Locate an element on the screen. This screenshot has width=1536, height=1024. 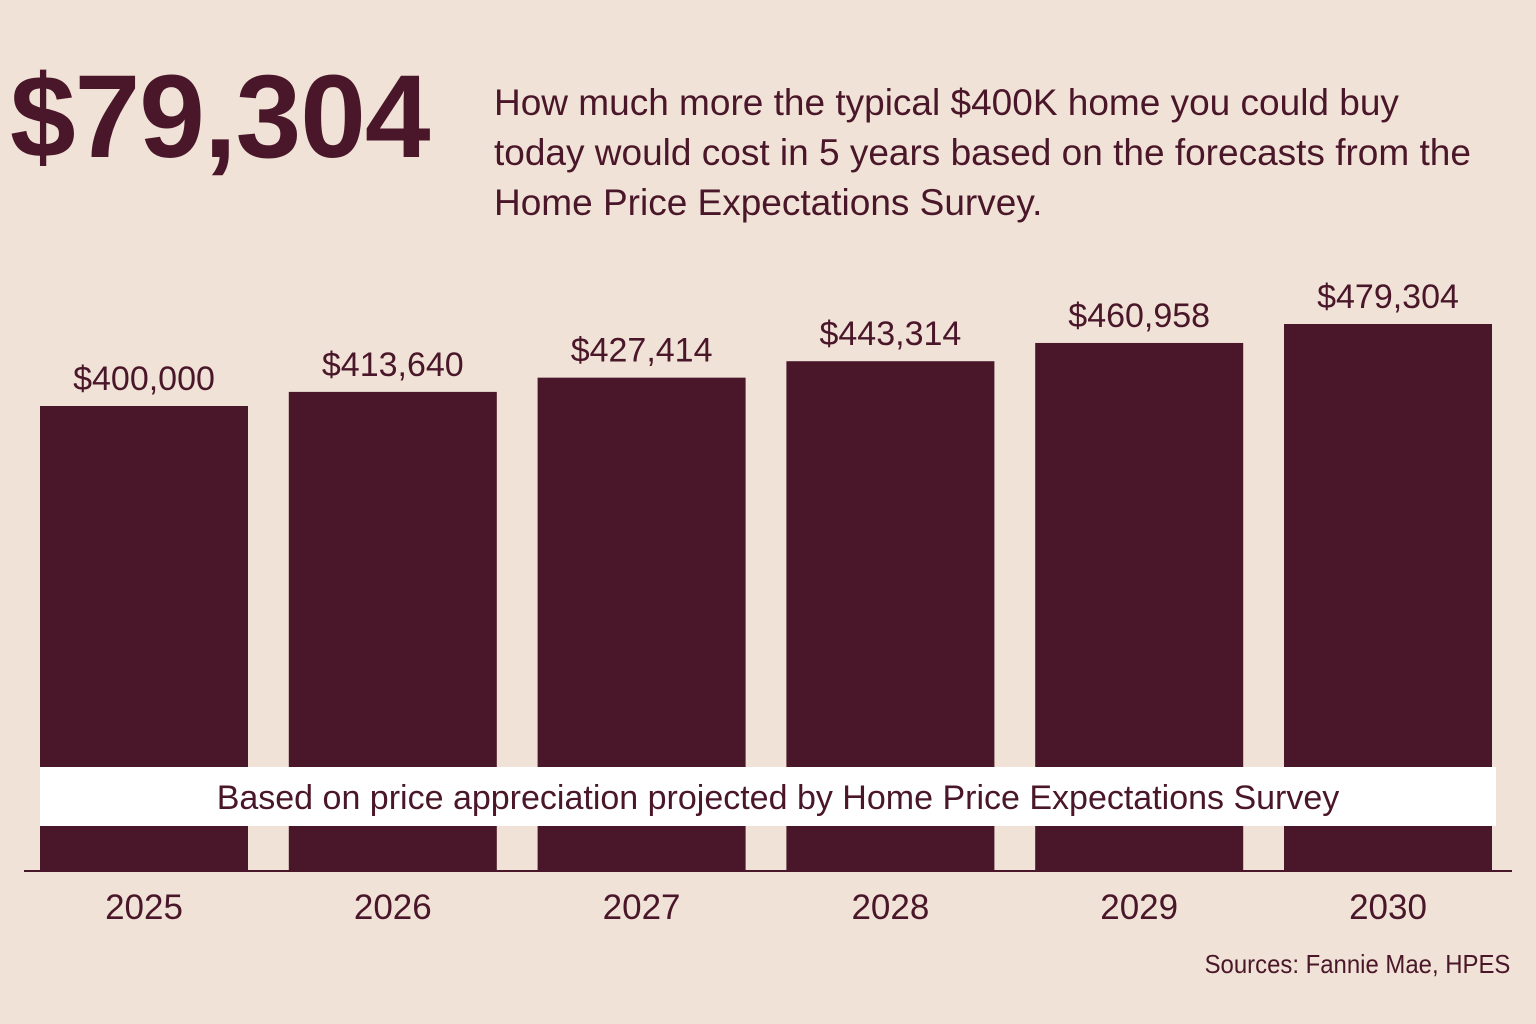
annotation-banner is located at coordinates (768, 796).